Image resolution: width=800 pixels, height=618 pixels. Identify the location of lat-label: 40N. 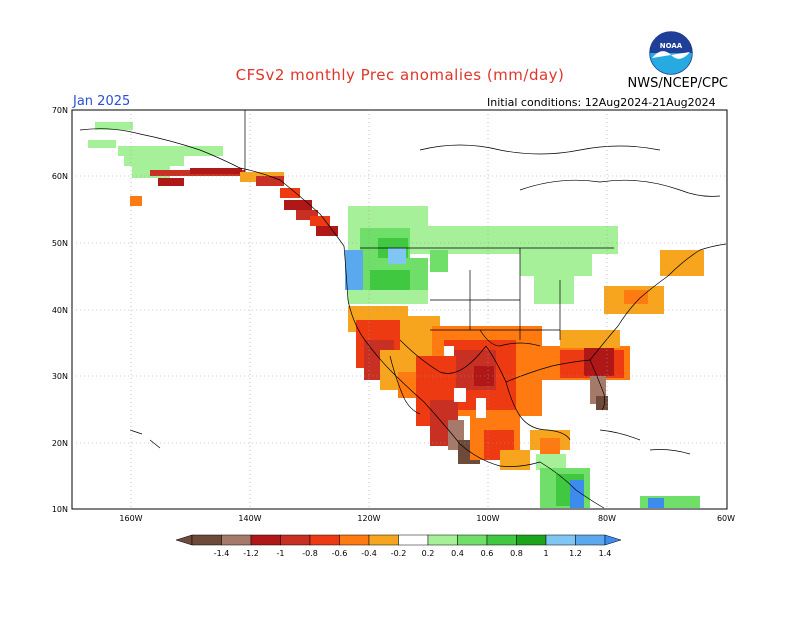
(60, 310).